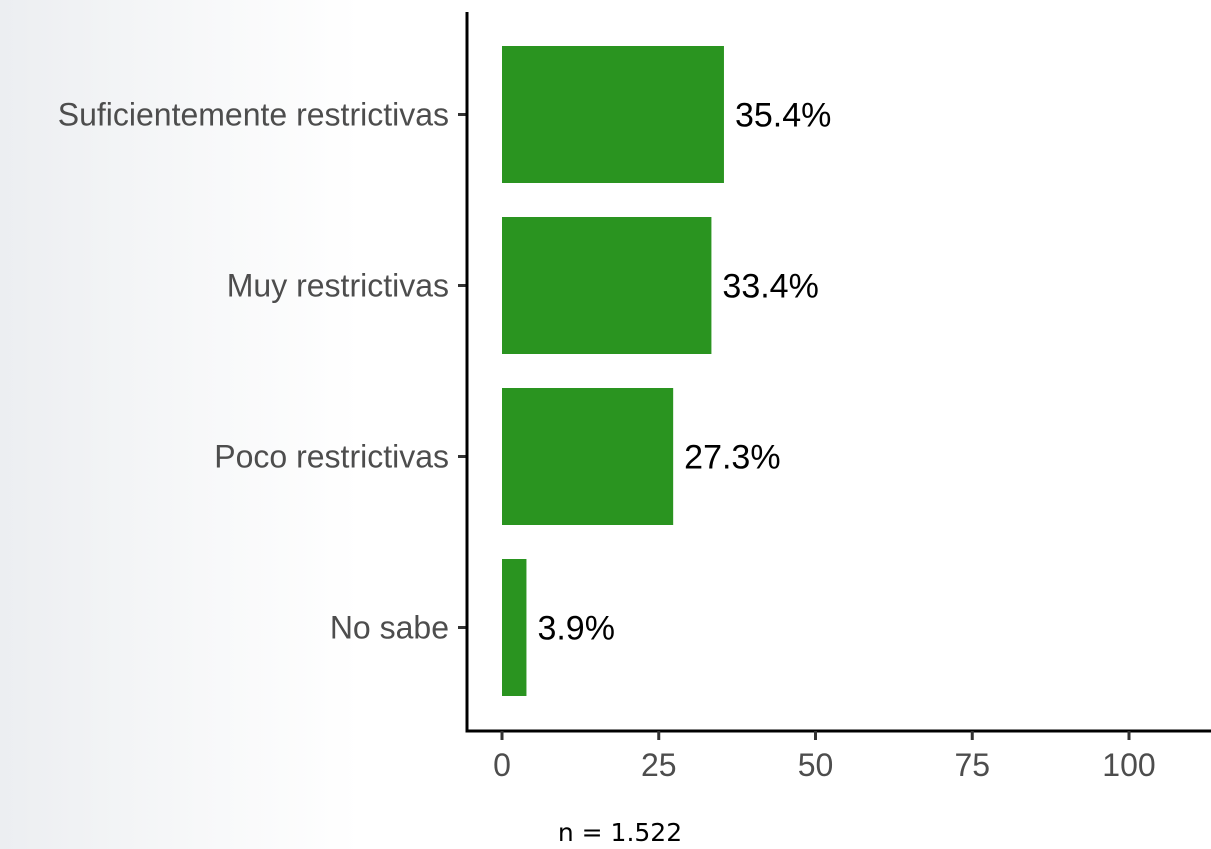 The height and width of the screenshot is (849, 1211). I want to click on data-label-1: 35.4%, so click(783, 116).